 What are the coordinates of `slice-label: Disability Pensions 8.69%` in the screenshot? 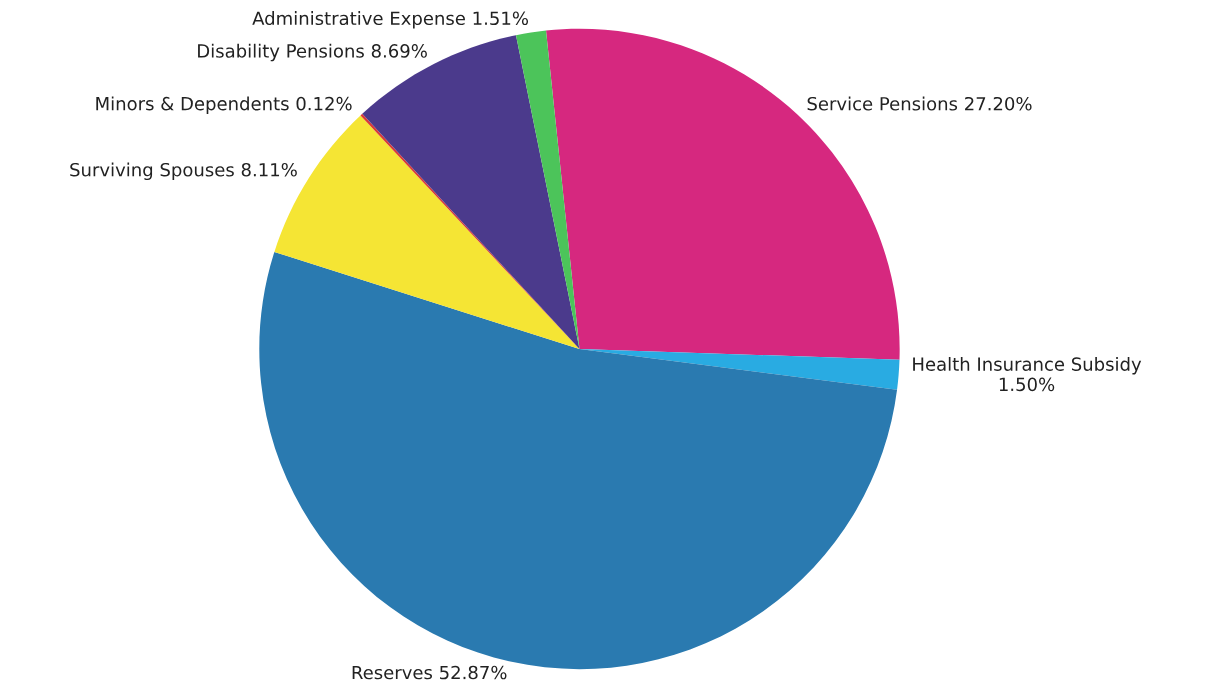 It's located at (312, 52).